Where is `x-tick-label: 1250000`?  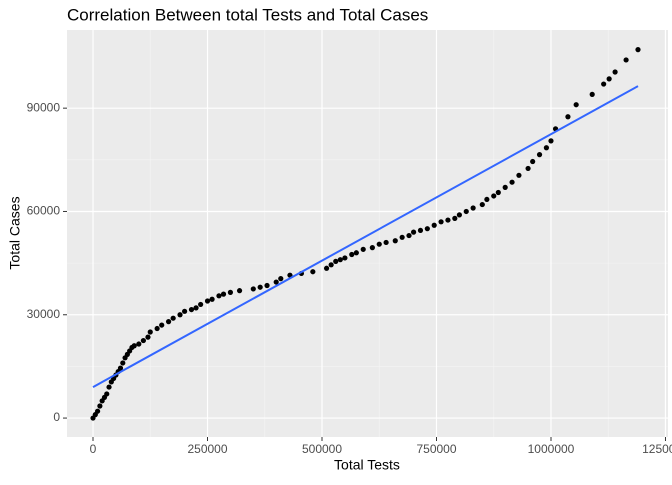
x-tick-label: 1250000 is located at coordinates (657, 449).